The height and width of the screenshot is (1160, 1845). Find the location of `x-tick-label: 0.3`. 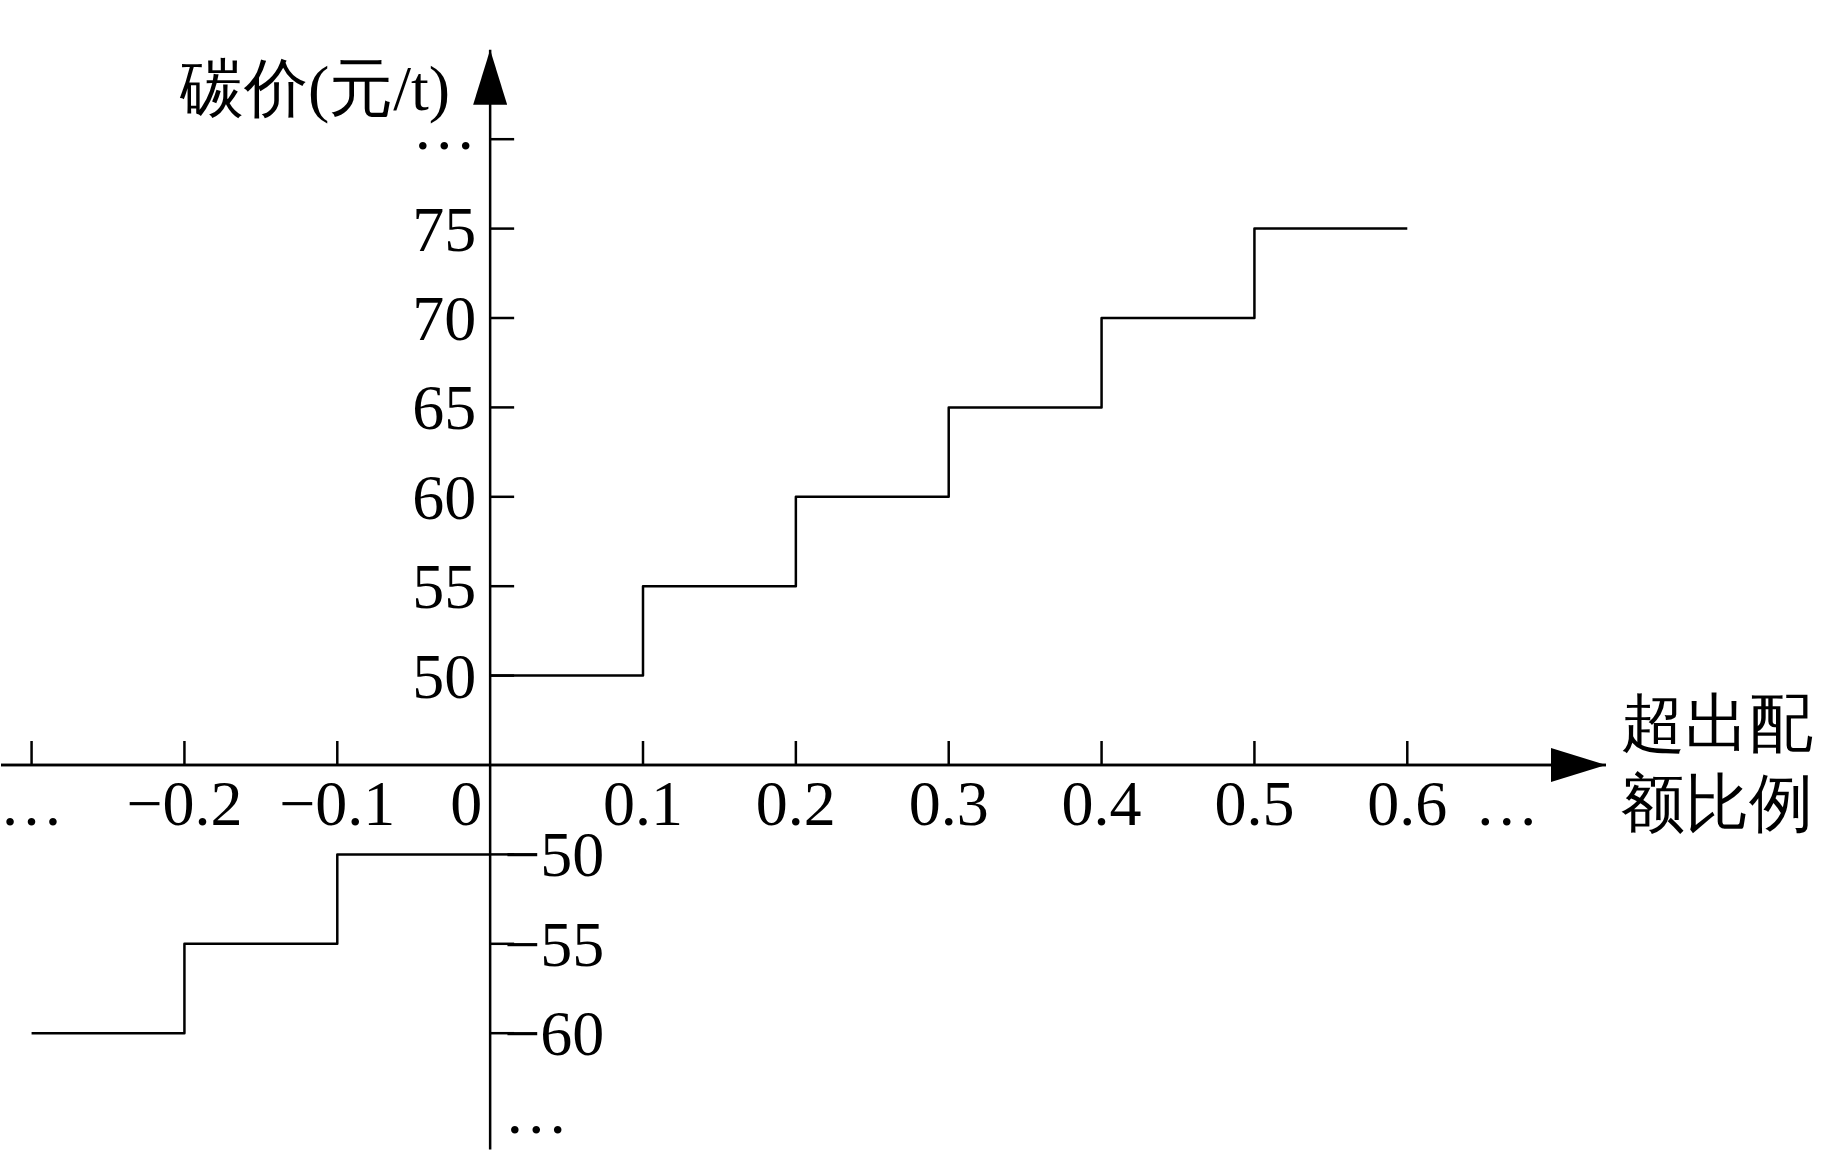

x-tick-label: 0.3 is located at coordinates (948, 803).